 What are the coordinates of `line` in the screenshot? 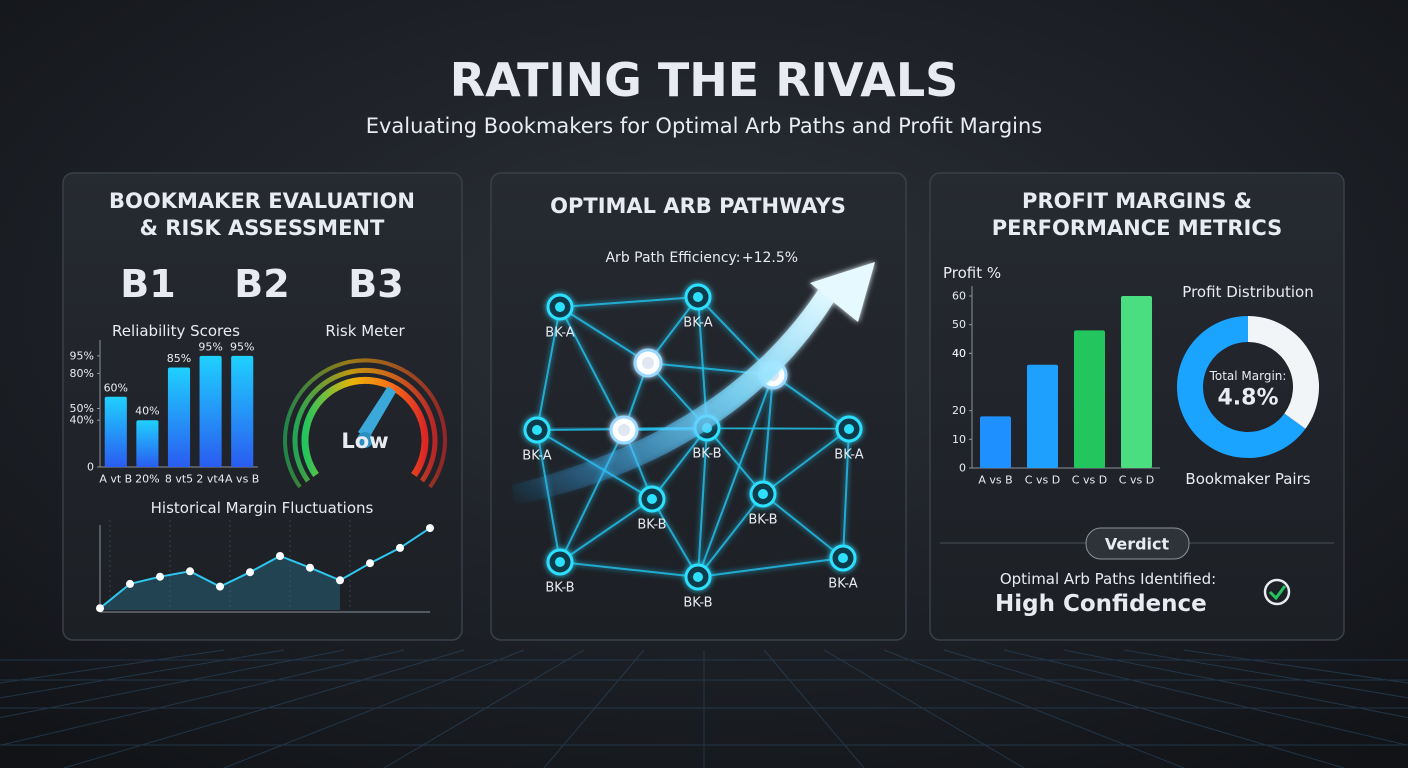 It's located at (265, 568).